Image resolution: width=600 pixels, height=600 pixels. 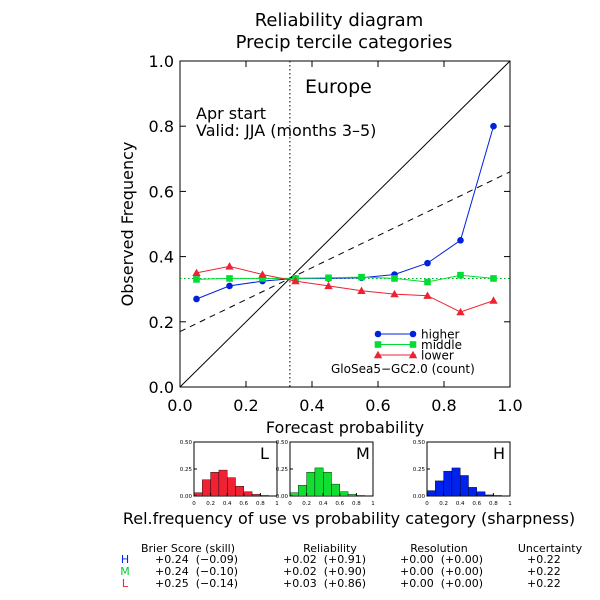 What do you see at coordinates (544, 583) in the screenshot?
I see `score-cell: +0.22` at bounding box center [544, 583].